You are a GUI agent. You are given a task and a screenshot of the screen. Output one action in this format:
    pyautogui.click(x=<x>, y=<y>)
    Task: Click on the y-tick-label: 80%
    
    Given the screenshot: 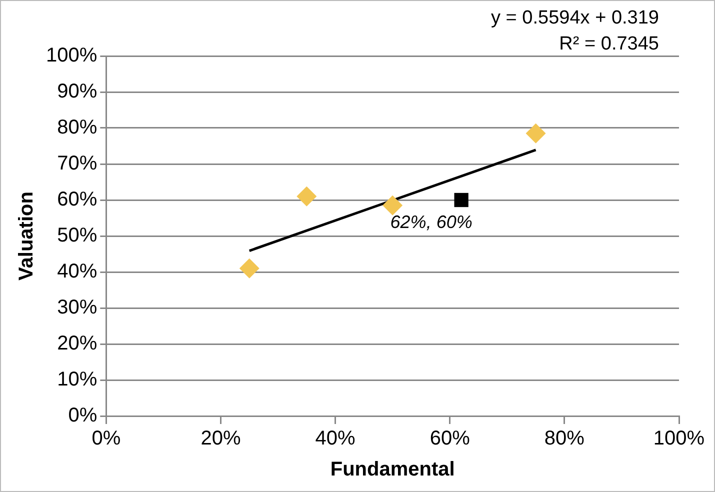 What is the action you would take?
    pyautogui.click(x=77, y=127)
    